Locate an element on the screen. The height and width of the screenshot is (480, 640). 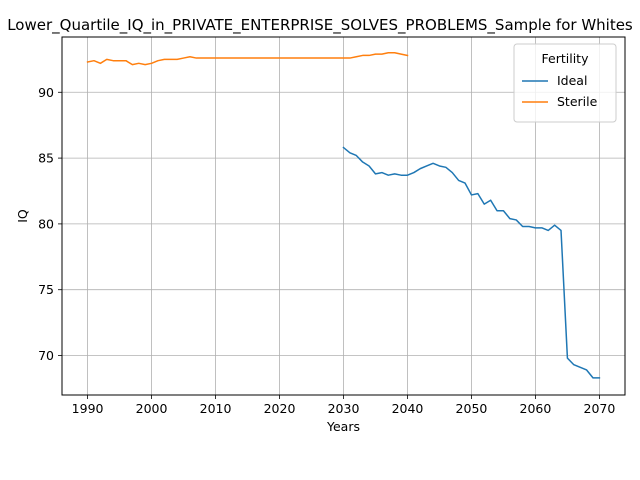
y-tick-label: 75 is located at coordinates (46, 289).